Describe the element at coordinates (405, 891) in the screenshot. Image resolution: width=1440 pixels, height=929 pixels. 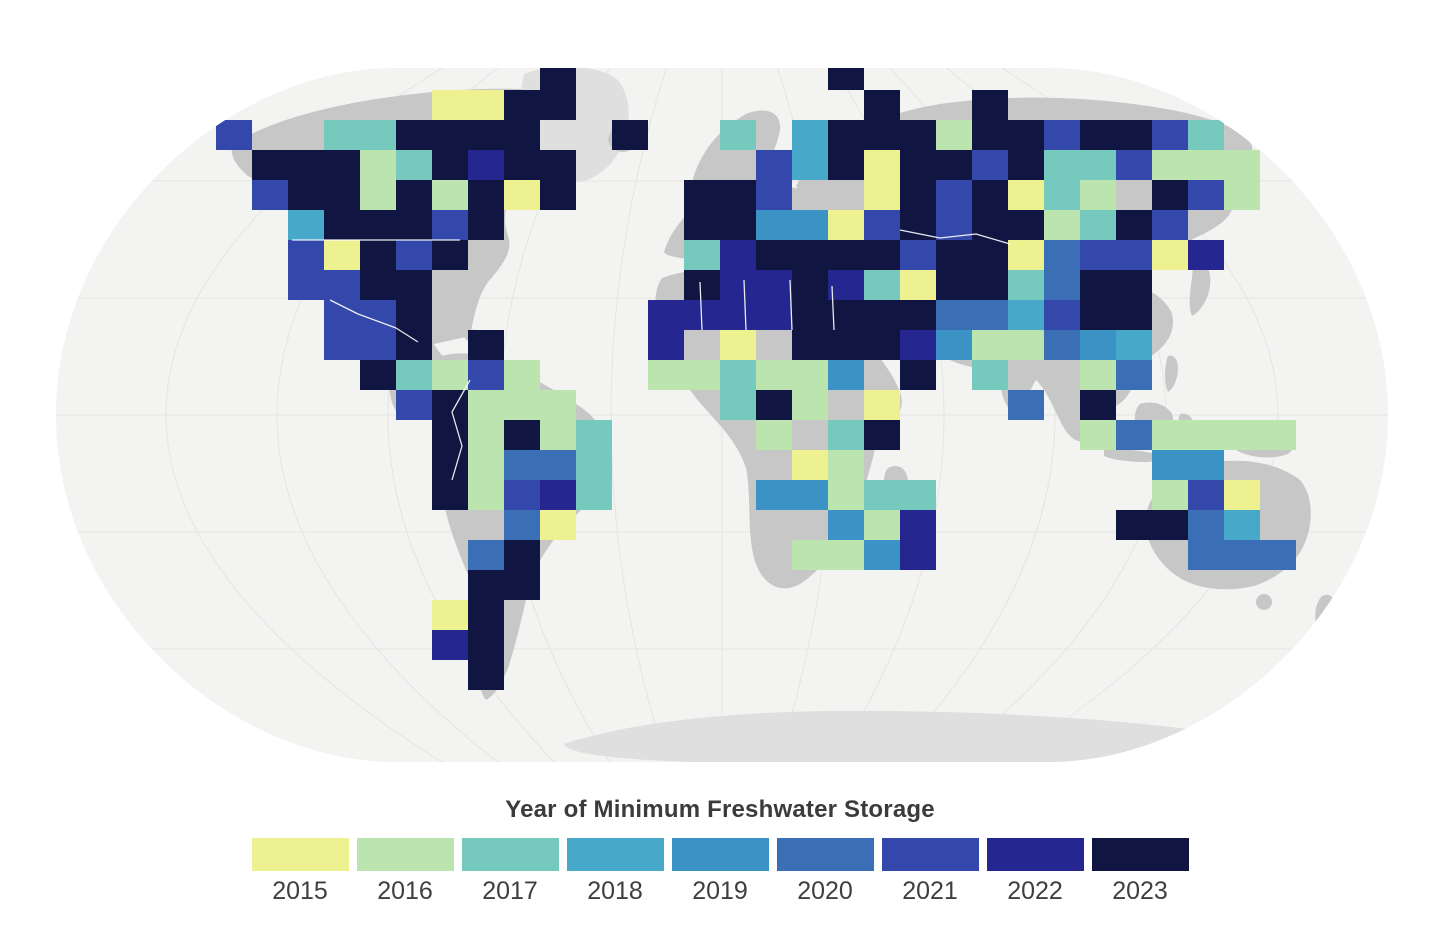
I see `legend-year-label: 2016` at that location.